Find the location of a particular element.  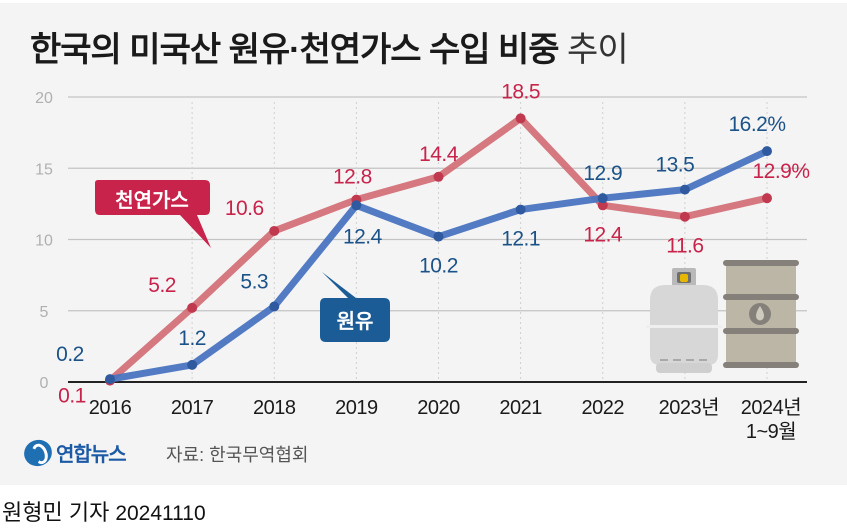

x-tick-label: 2022 is located at coordinates (603, 408).